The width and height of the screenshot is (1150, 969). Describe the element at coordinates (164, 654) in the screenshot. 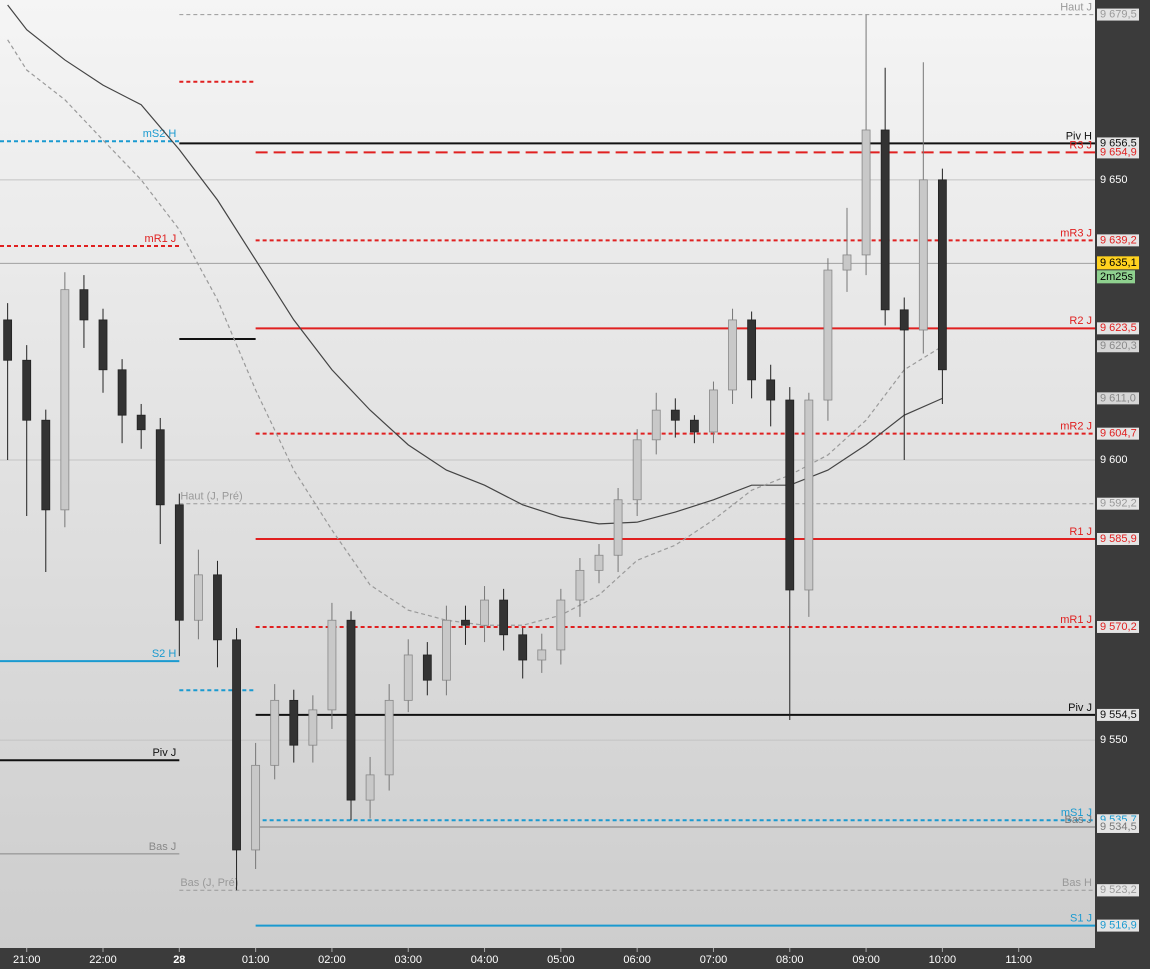

I see `level-label: S2 H` at that location.